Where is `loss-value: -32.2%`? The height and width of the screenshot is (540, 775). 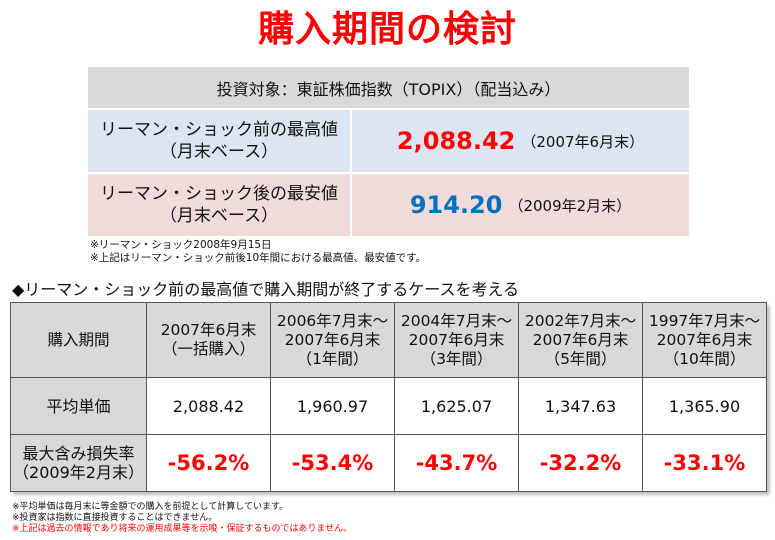
loss-value: -32.2% is located at coordinates (580, 463).